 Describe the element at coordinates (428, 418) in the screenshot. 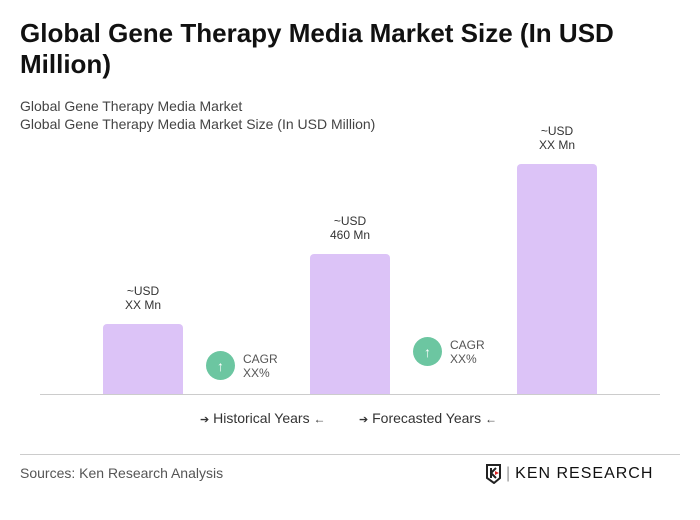

I see `legend-forecast: ➔ Forecasted Years ←` at that location.